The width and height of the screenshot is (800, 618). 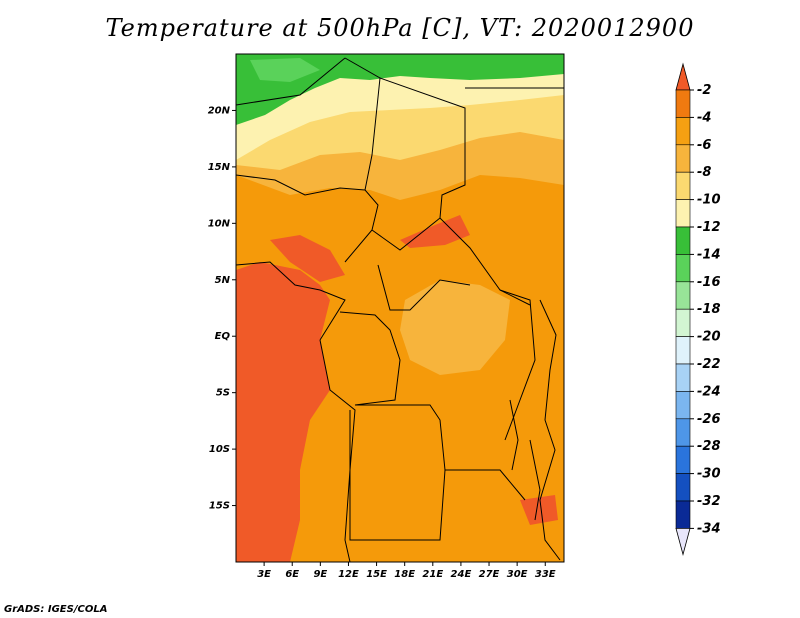 What do you see at coordinates (219, 223) in the screenshot?
I see `lat-tick-label: 10N` at bounding box center [219, 223].